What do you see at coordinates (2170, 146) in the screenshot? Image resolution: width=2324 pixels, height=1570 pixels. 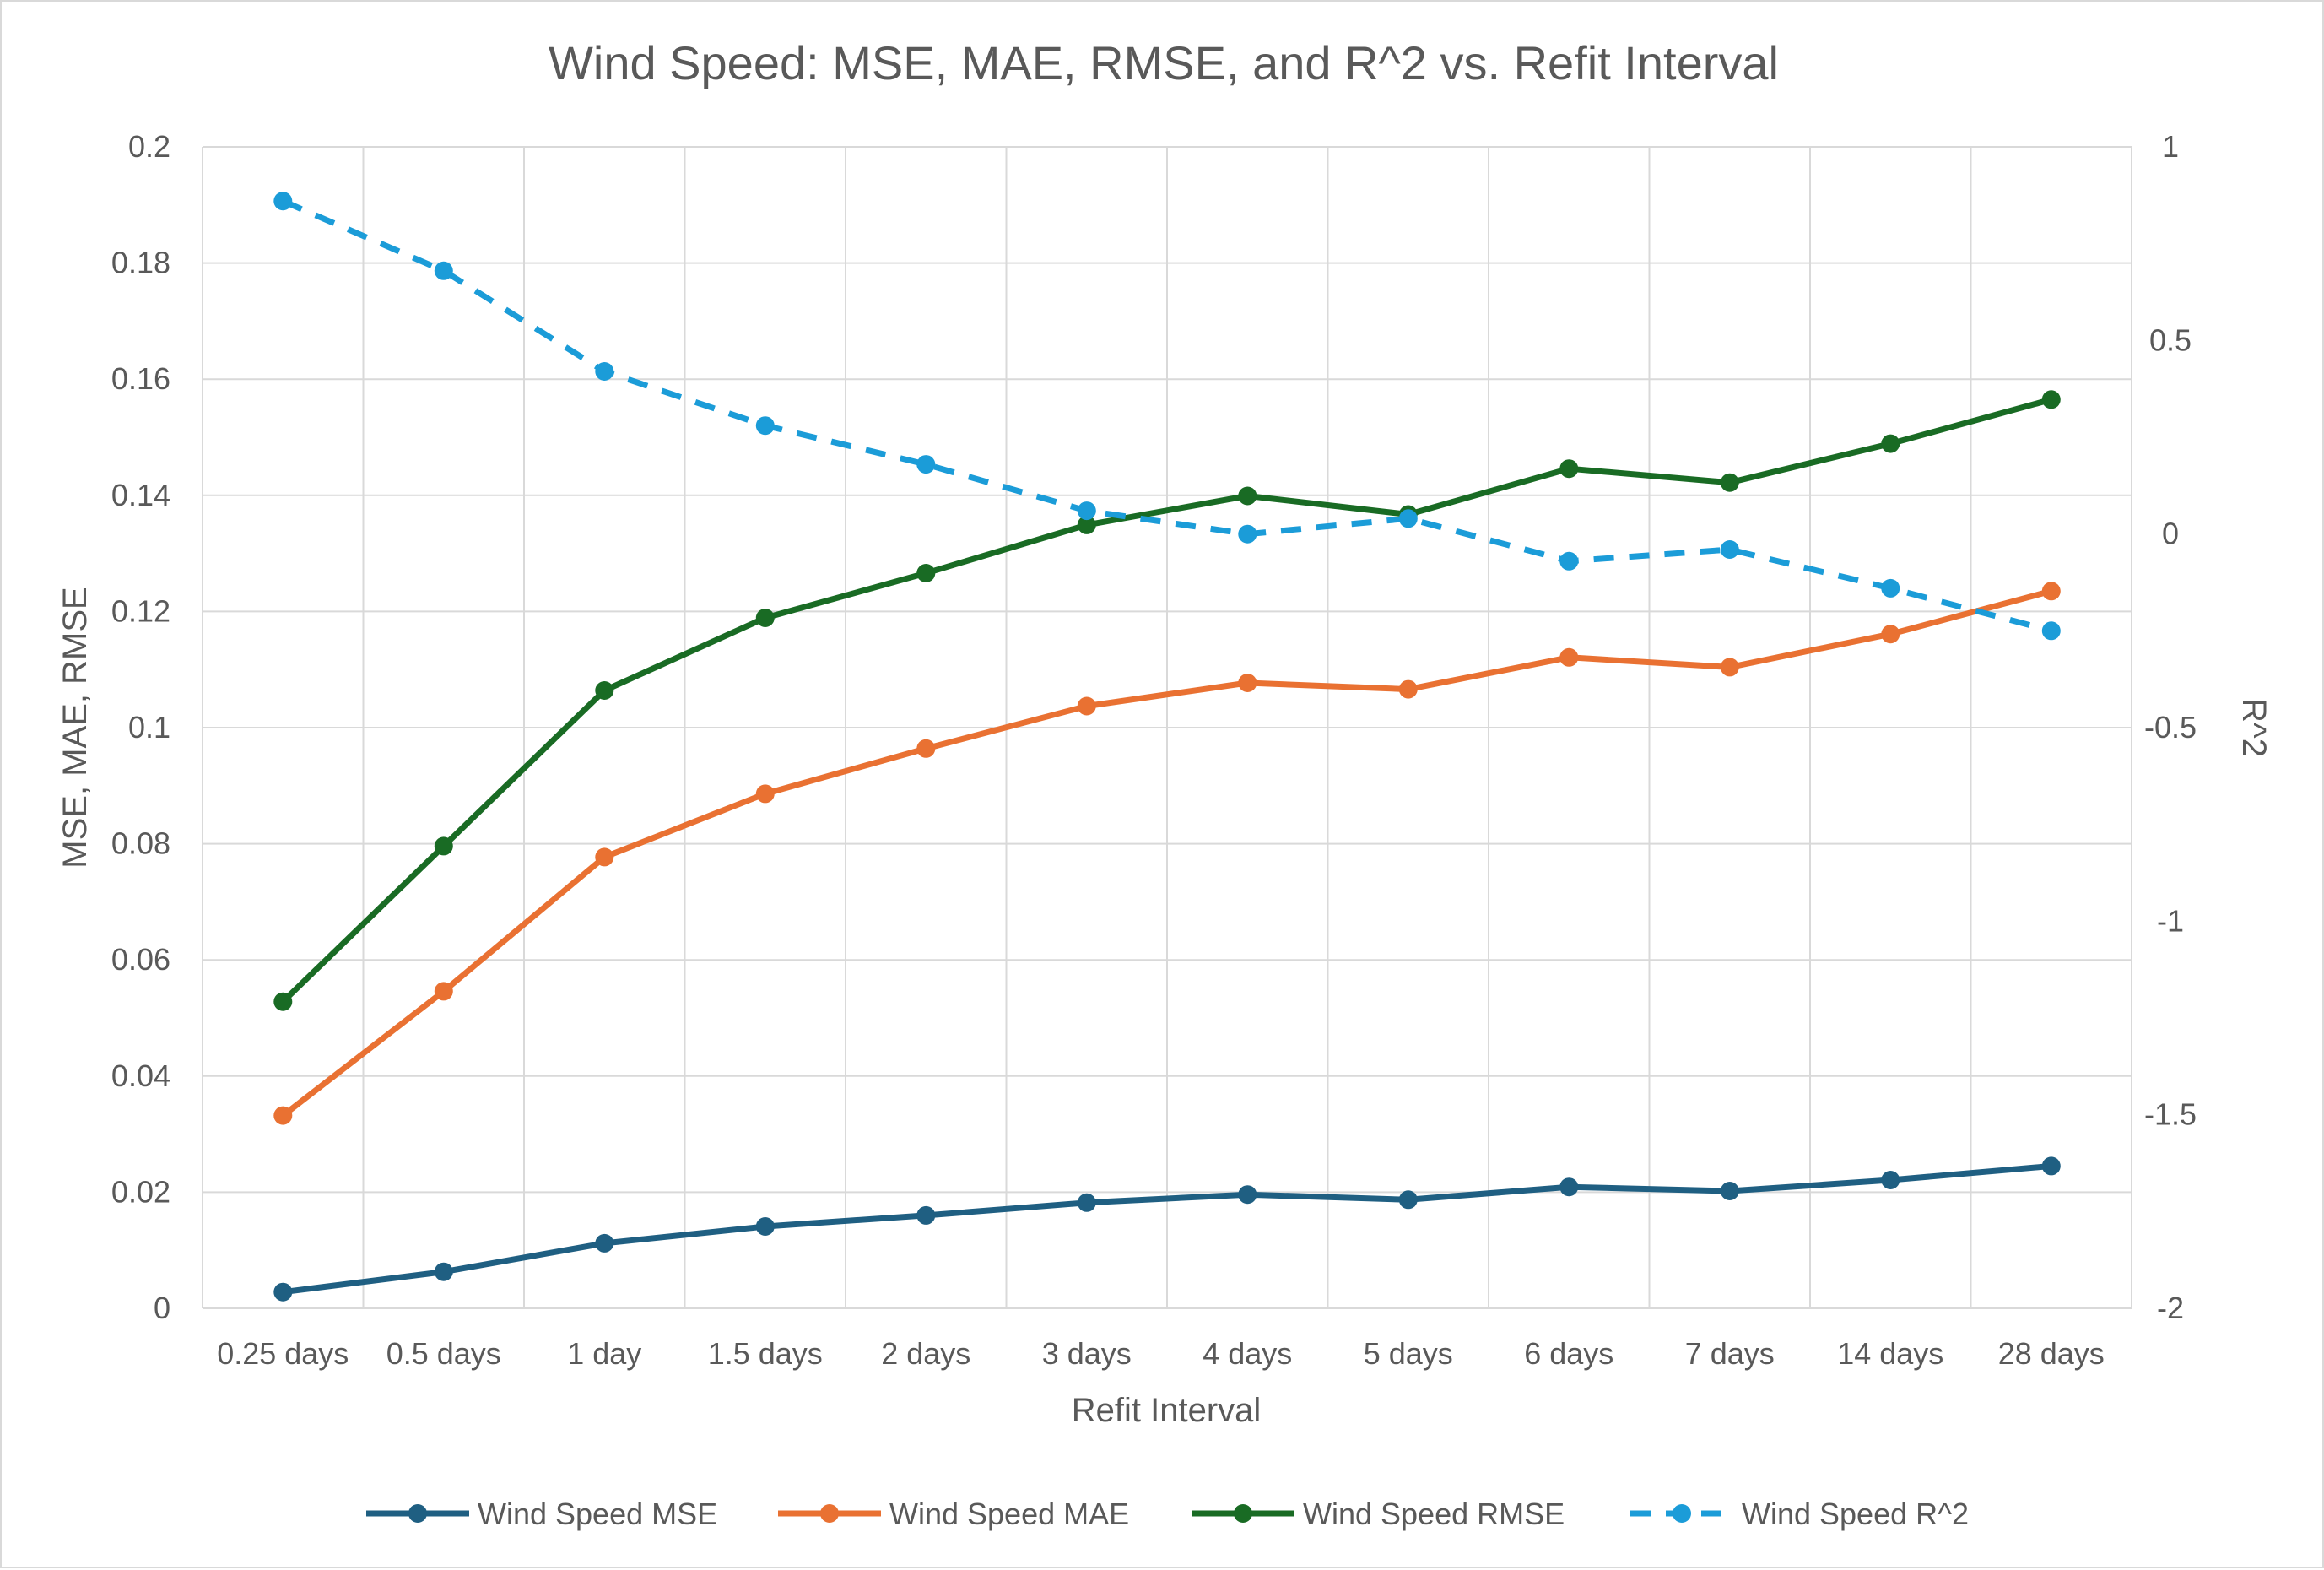 I see `y2-tick-label: 1` at bounding box center [2170, 146].